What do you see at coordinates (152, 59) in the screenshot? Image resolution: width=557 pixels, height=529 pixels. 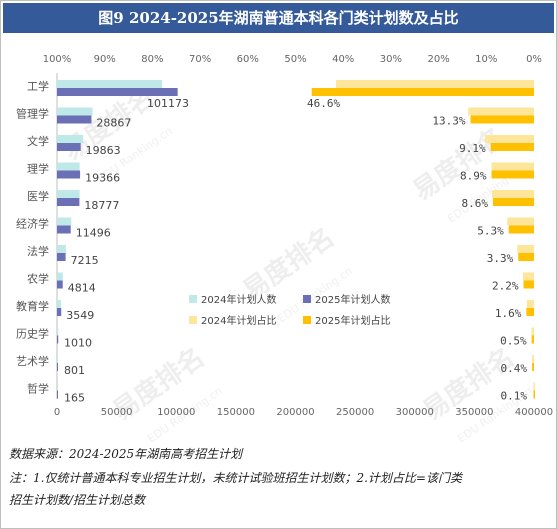 I see `top-axis-tick-label: 80%` at bounding box center [152, 59].